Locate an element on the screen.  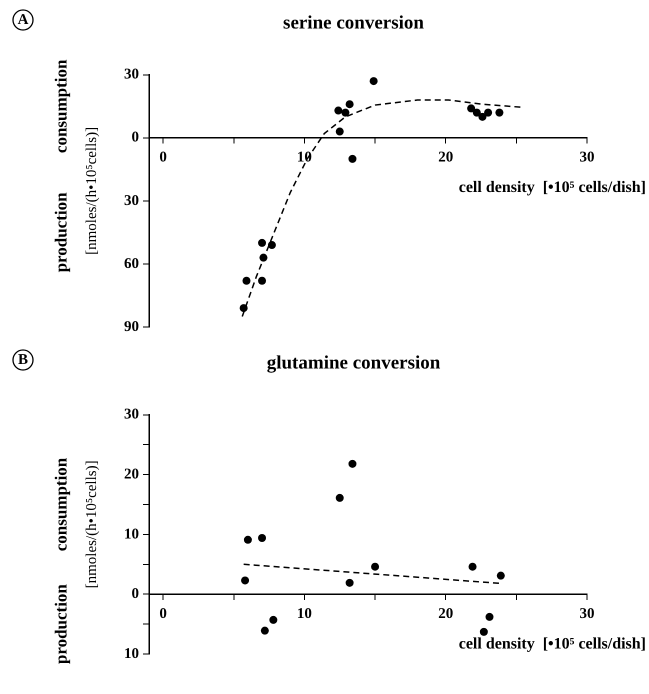
chart-title: serine conversion is located at coordinates (353, 23).